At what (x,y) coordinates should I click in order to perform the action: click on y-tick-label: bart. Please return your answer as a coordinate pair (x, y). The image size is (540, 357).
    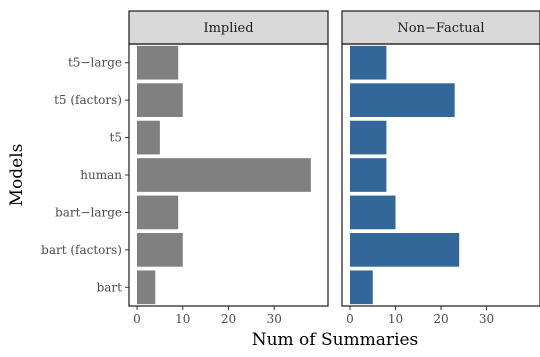
    Looking at the image, I should click on (110, 287).